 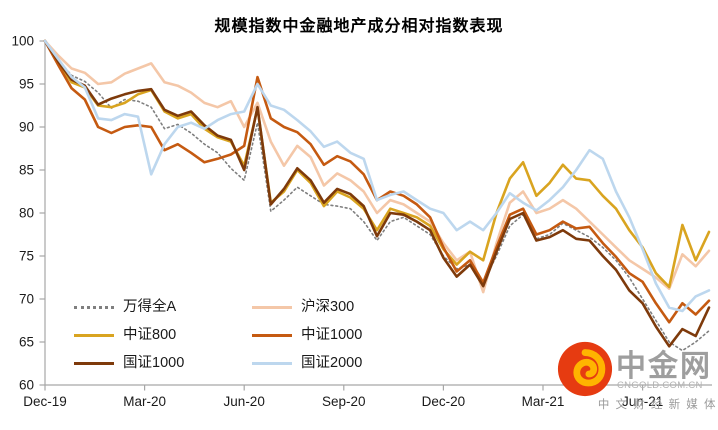 I want to click on chart-title: 规模指数中金融地产成分相对指数表现, so click(x=359, y=26).